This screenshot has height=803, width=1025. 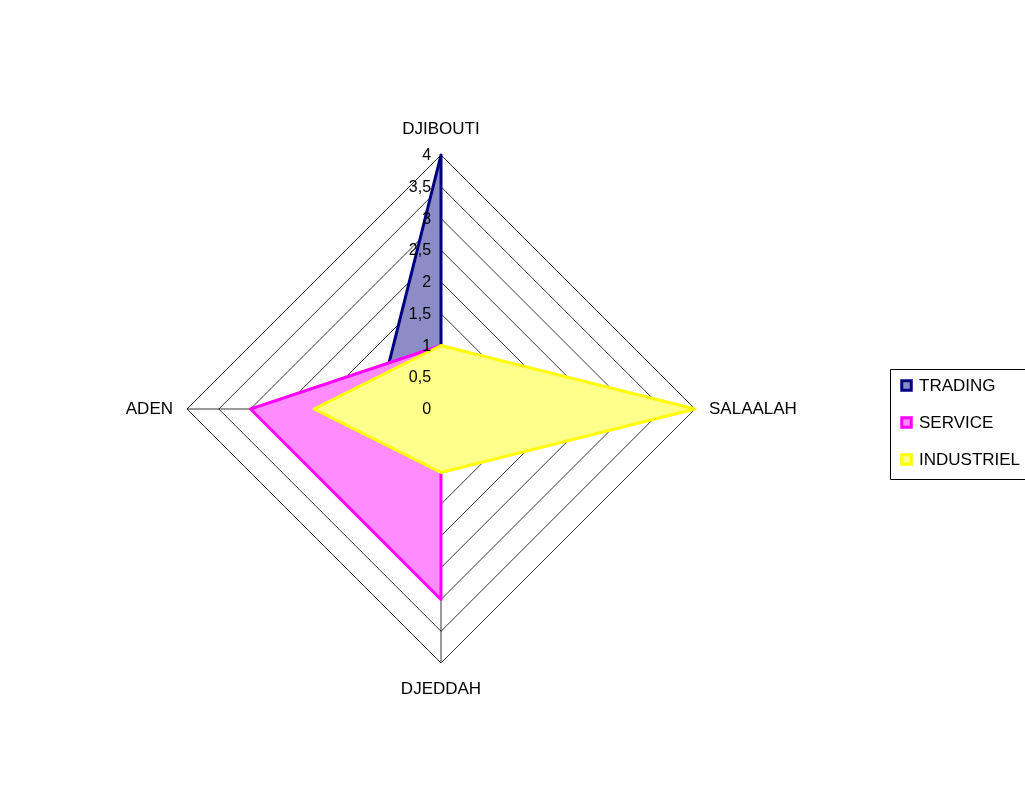 What do you see at coordinates (427, 281) in the screenshot?
I see `y-tick-label: 2` at bounding box center [427, 281].